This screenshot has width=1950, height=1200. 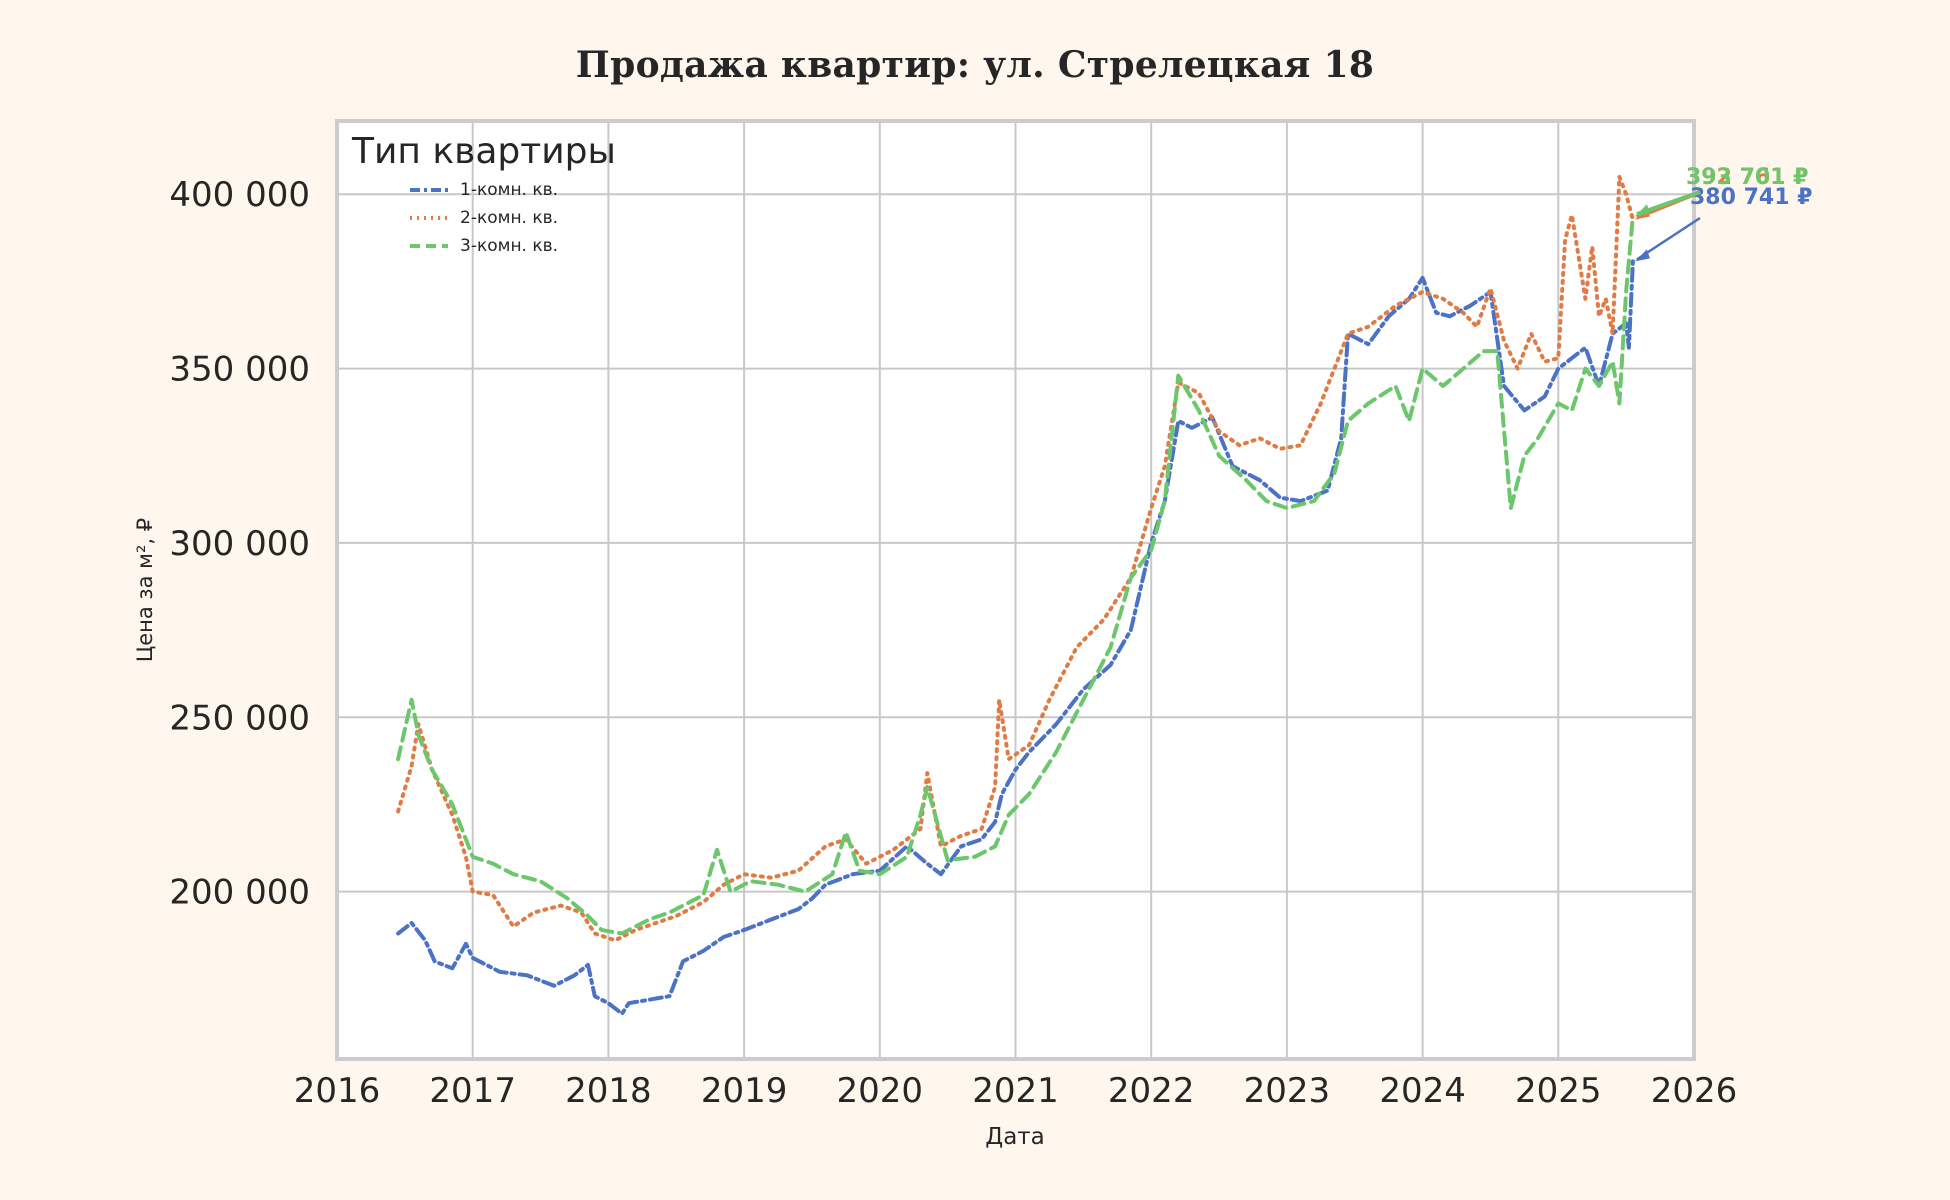 What do you see at coordinates (1015, 1091) in the screenshot?
I see `x-tick-label: 2021` at bounding box center [1015, 1091].